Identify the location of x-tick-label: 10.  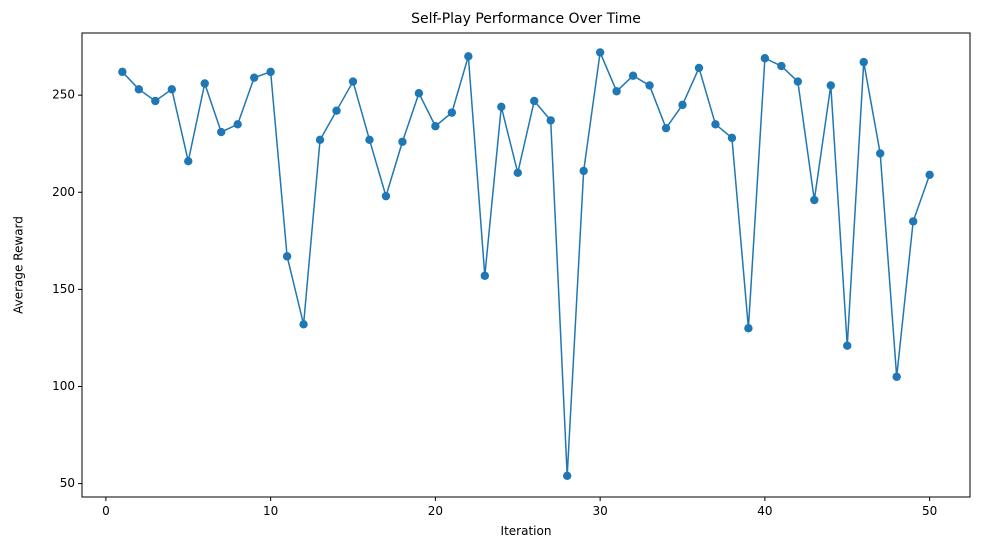
(270, 511).